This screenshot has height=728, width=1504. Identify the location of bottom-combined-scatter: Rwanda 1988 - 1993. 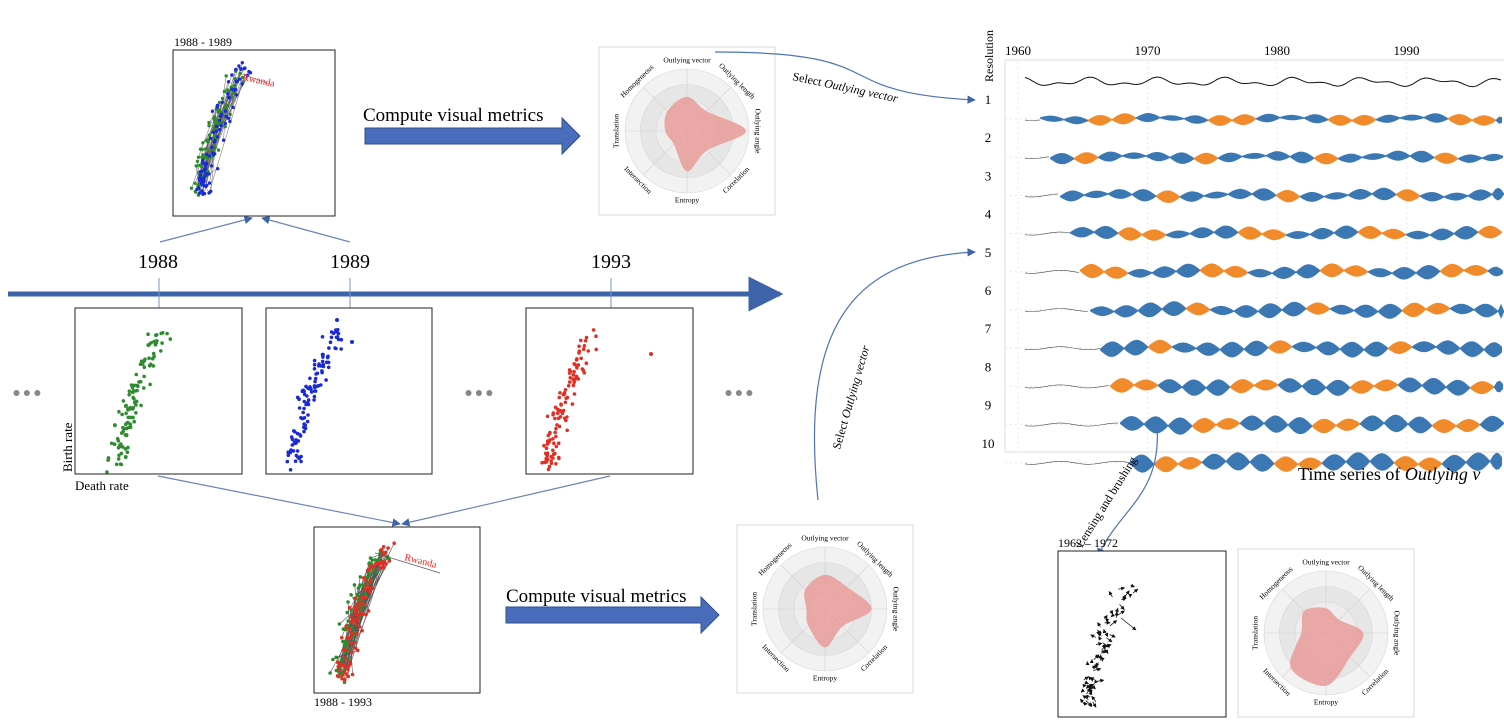
(397, 617).